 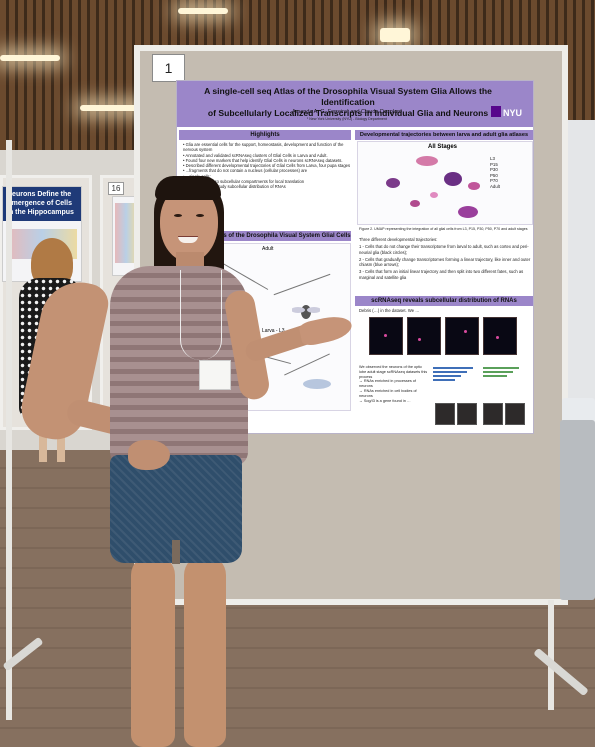 What do you see at coordinates (317, 384) in the screenshot?
I see `larva-icon` at bounding box center [317, 384].